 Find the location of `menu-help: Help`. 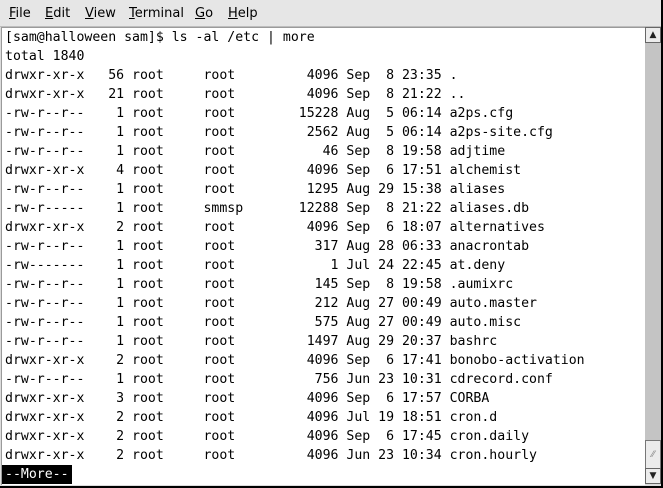

menu-help: Help is located at coordinates (243, 13).